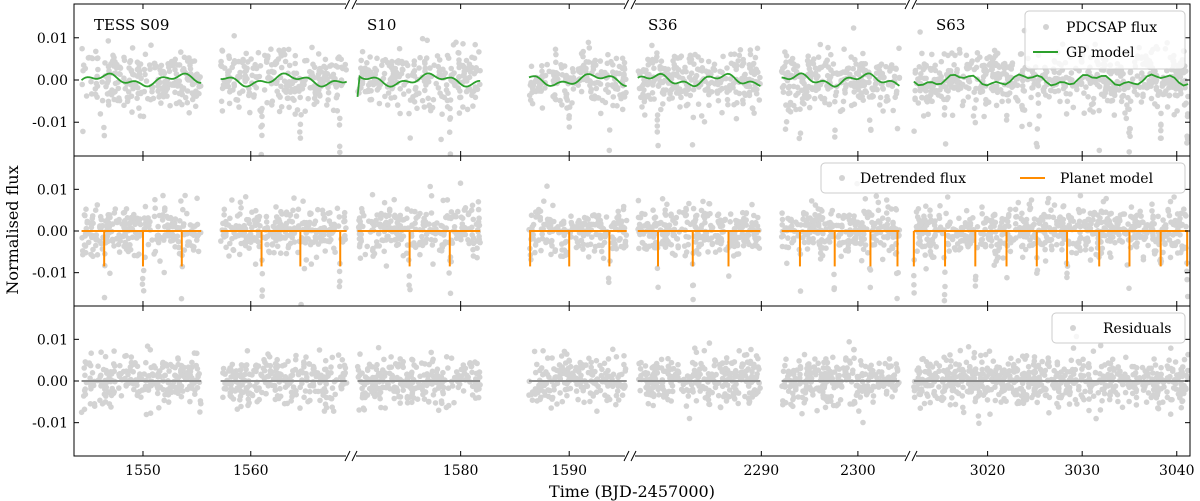  What do you see at coordinates (52, 232) in the screenshot?
I see `y-tick-label: 0.00` at bounding box center [52, 232].